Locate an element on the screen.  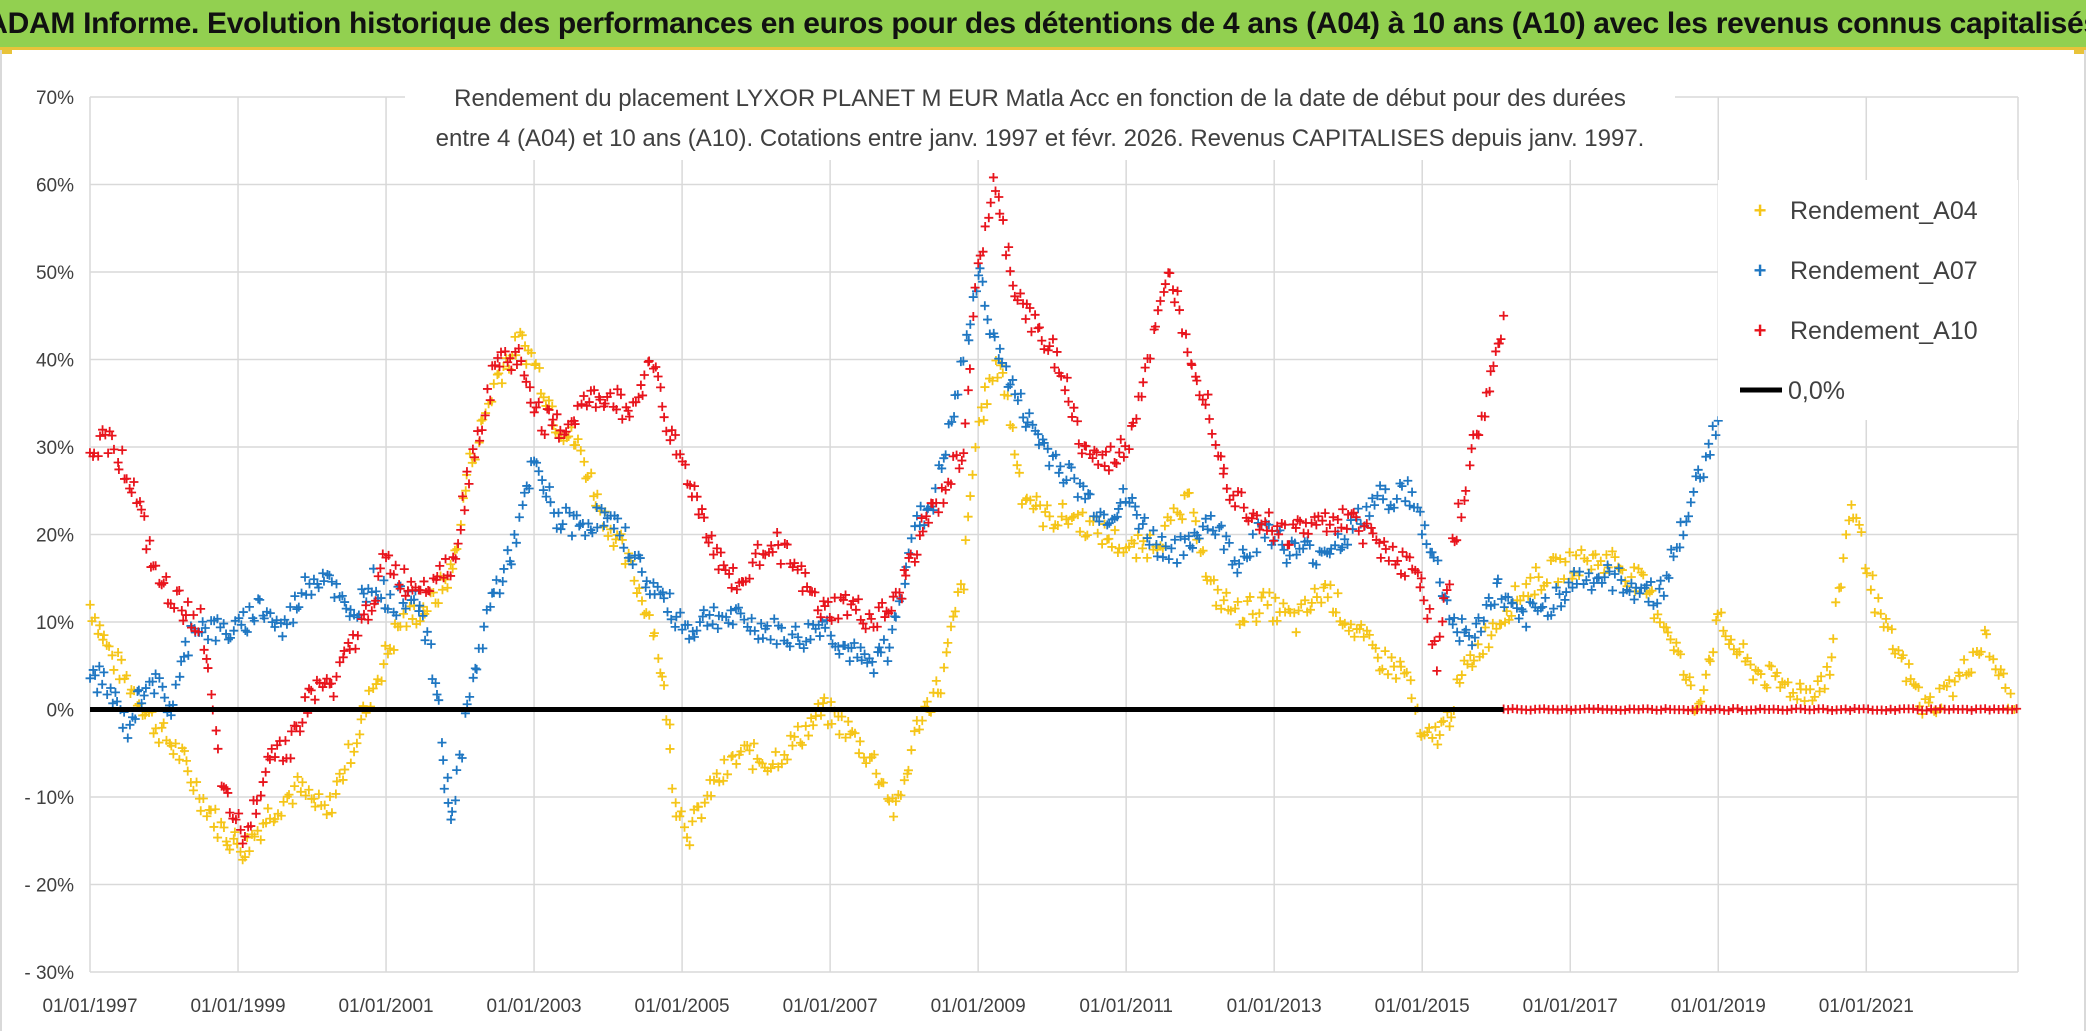
x-tick-label: 01/01/2019 is located at coordinates (1718, 1006).